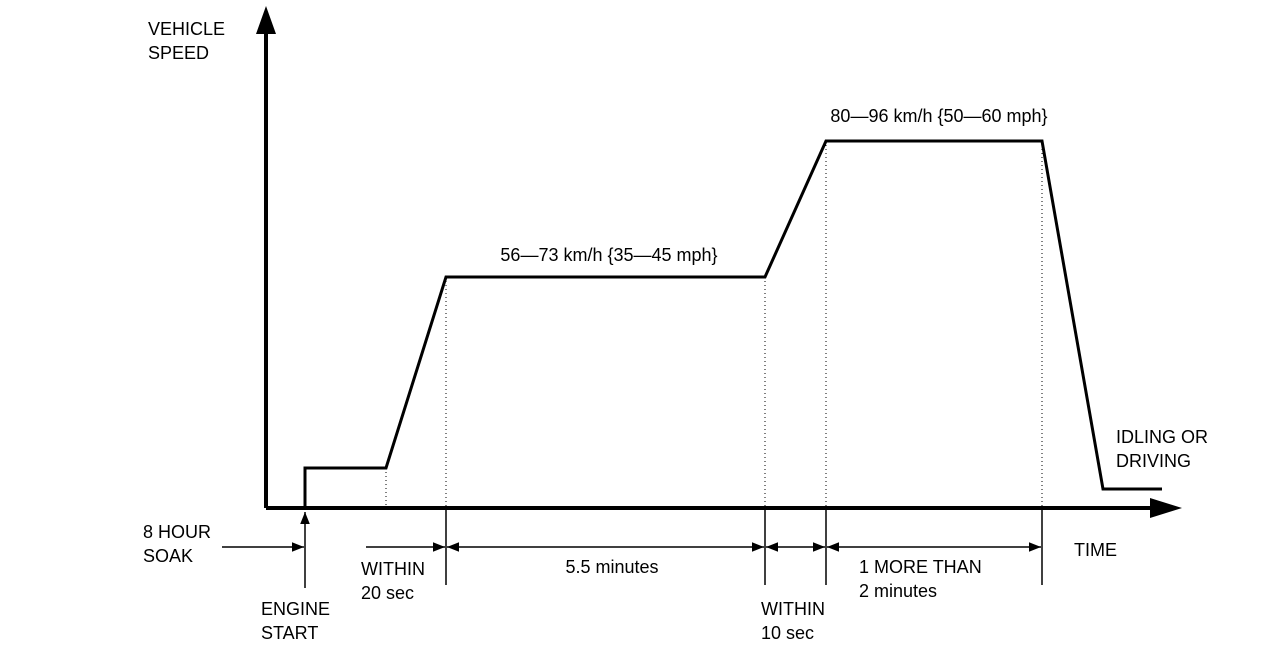  I want to click on ticks, so click(671, 548).